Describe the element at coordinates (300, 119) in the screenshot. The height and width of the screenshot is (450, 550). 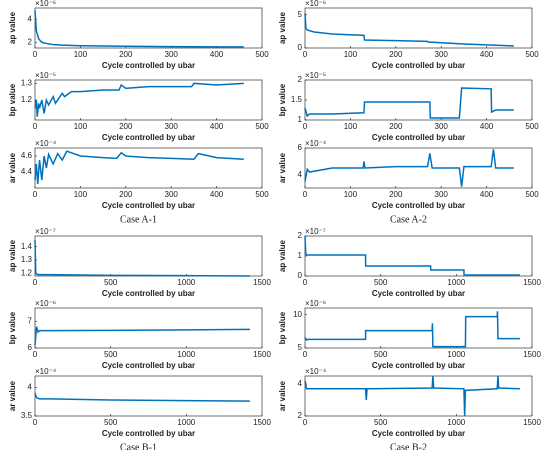
I see `y-tick-label: 1` at that location.